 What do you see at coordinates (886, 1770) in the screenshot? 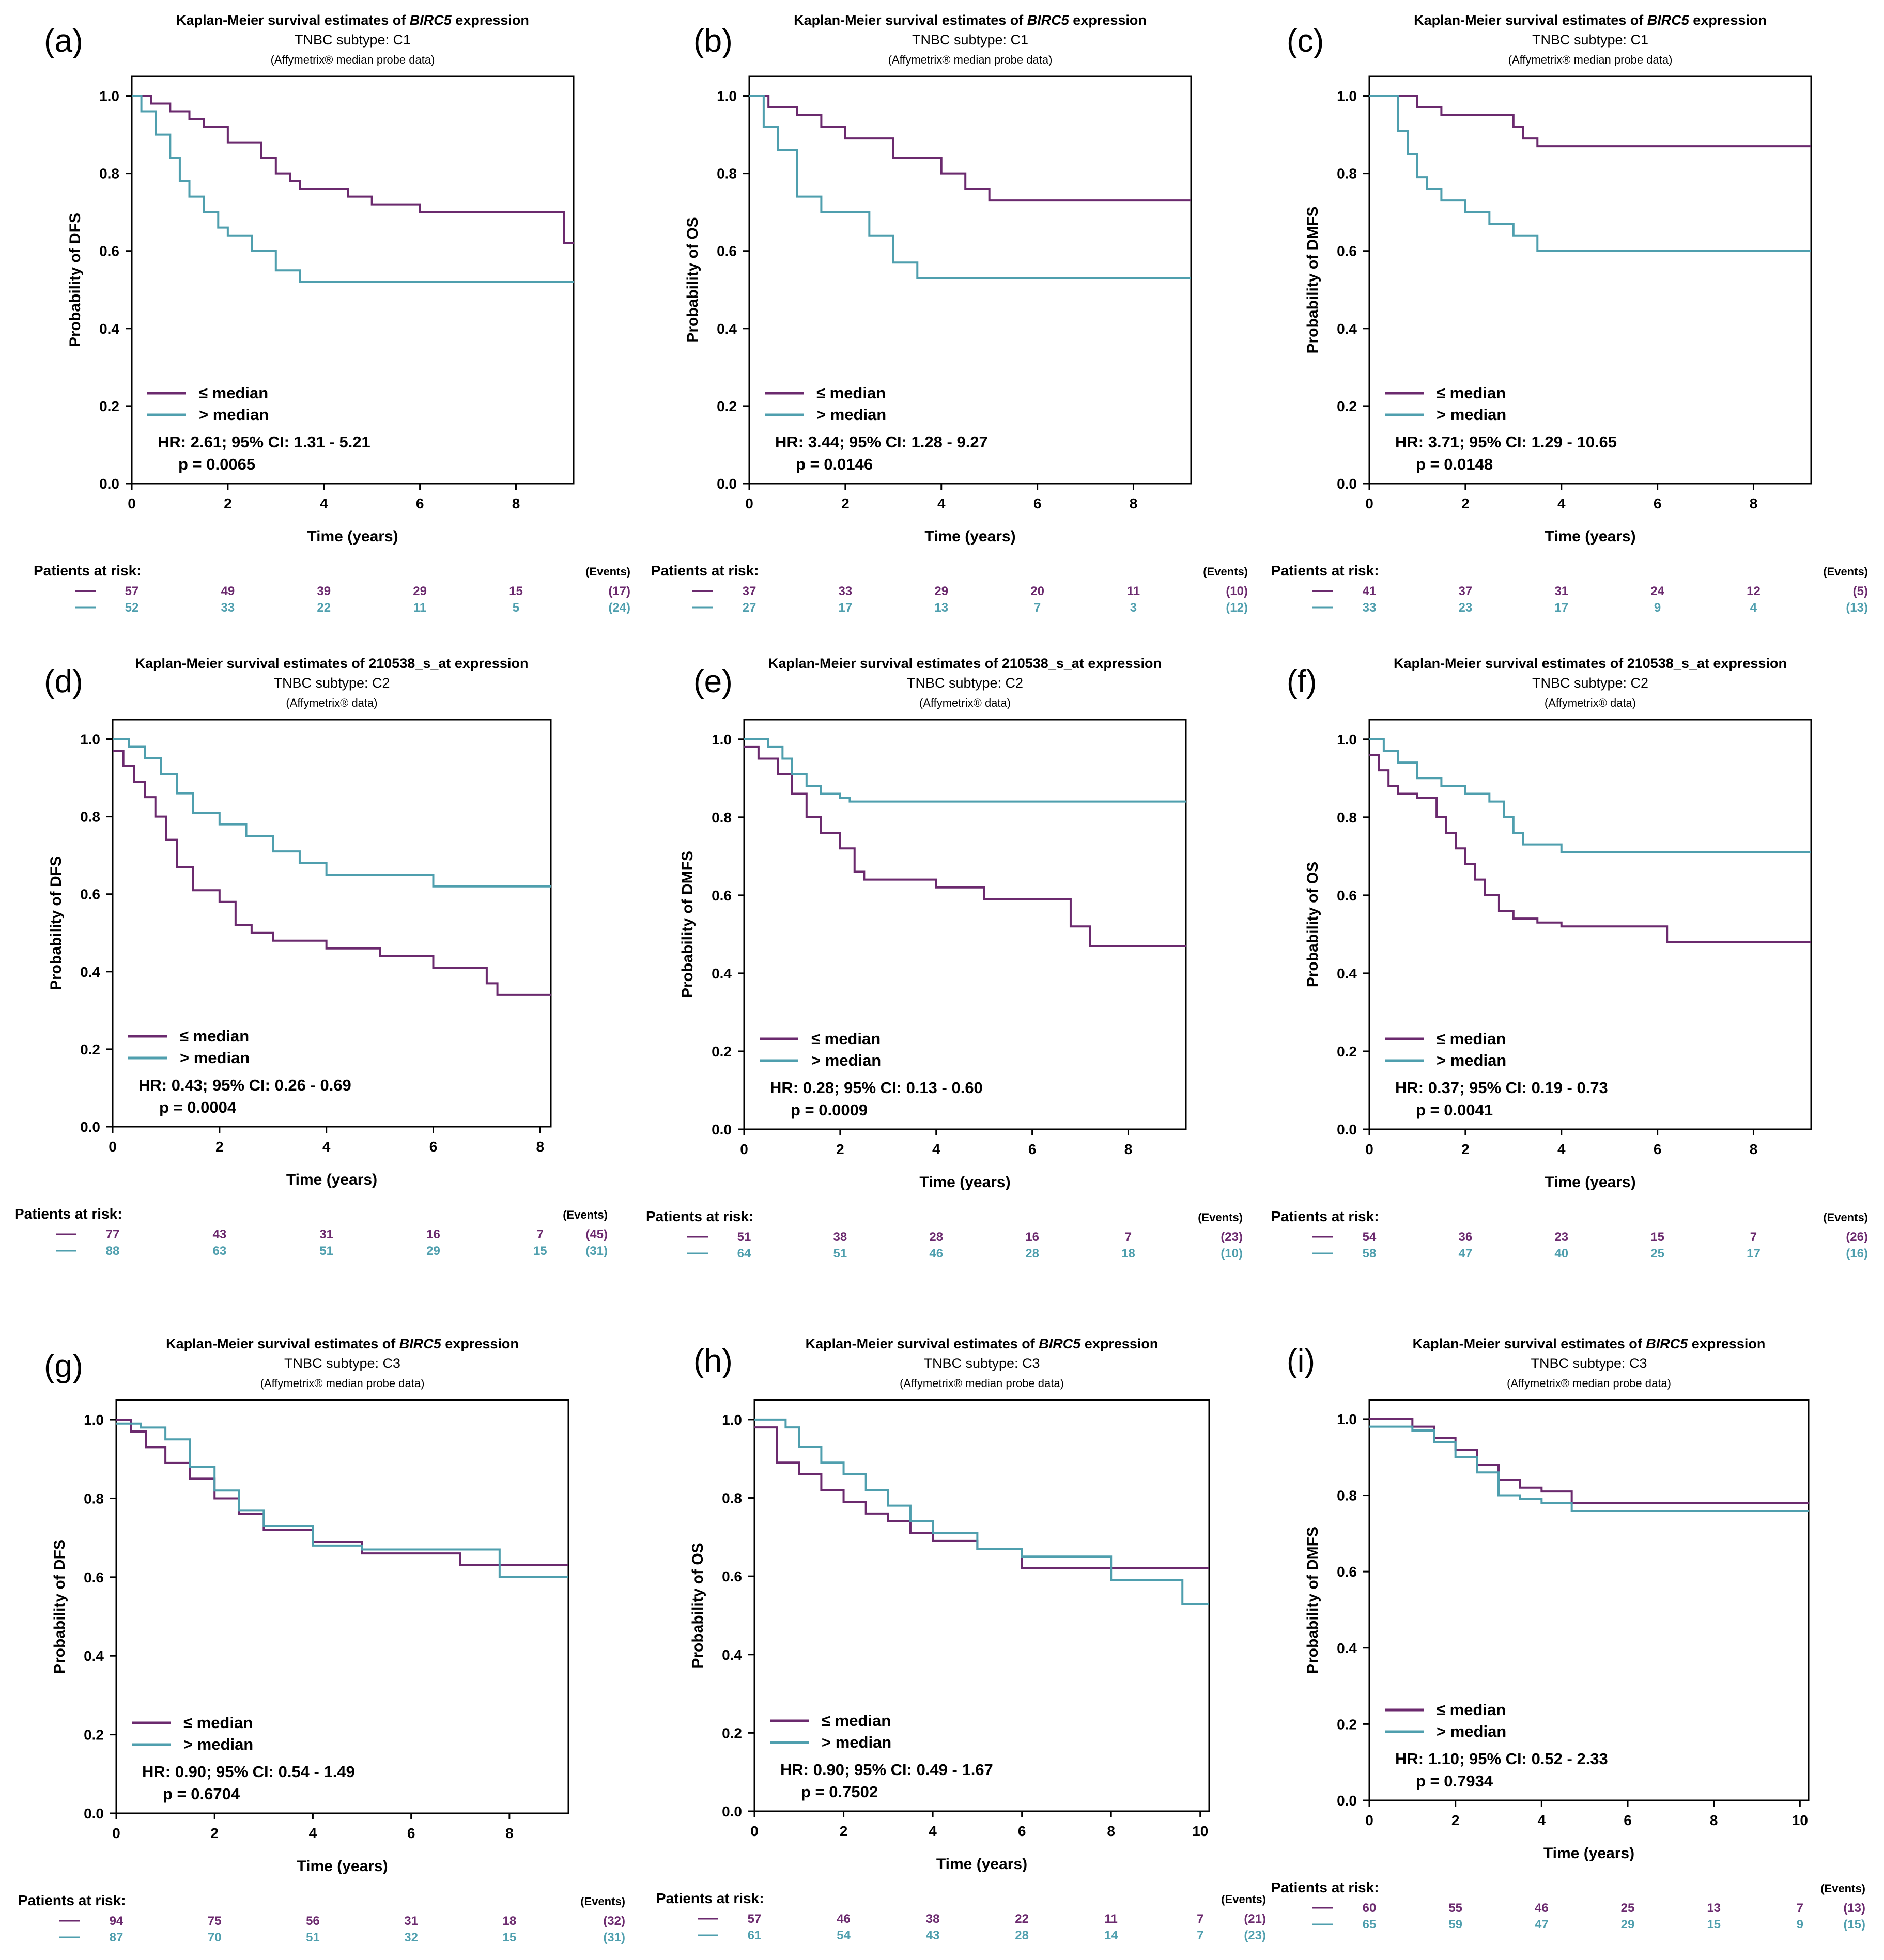
I see `hazard-ratio: HR: 0.90; 95% CI: 0.49 - 1.67` at bounding box center [886, 1770].